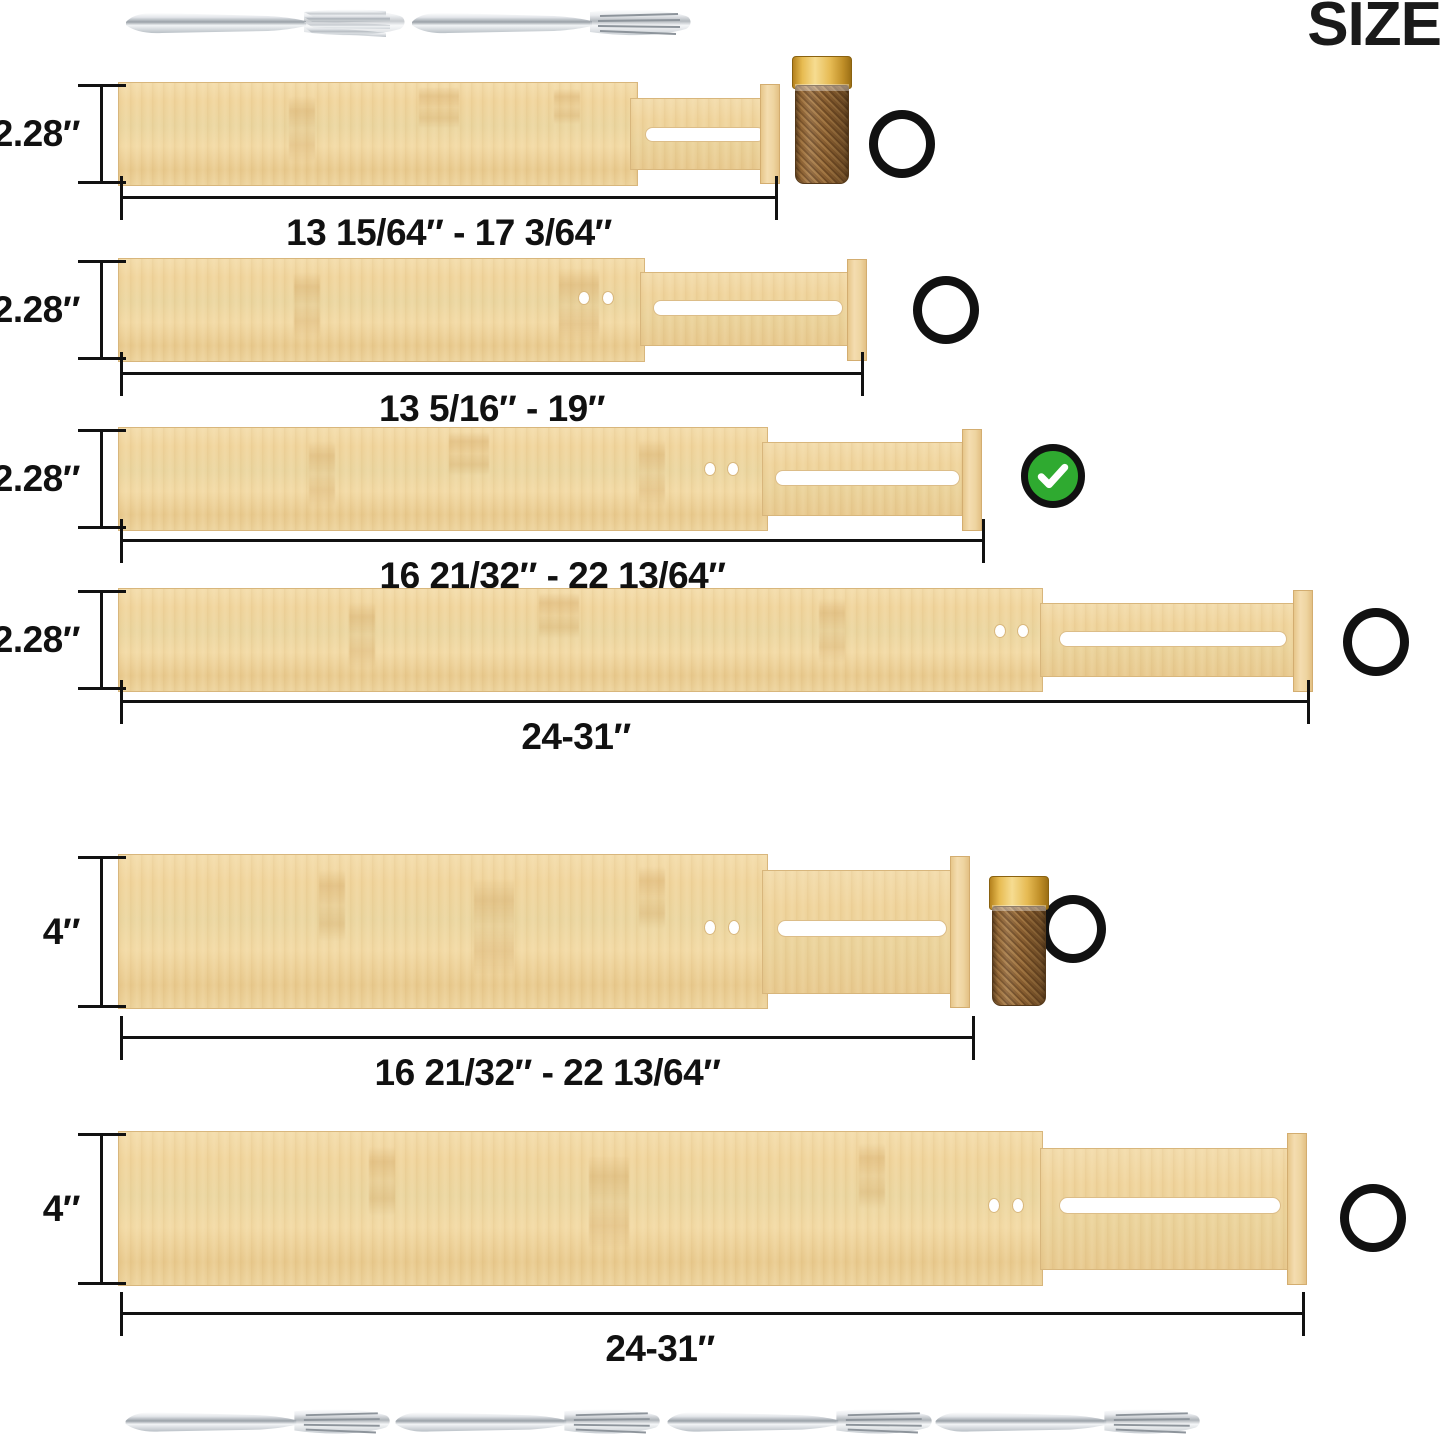 Image resolution: width=1445 pixels, height=1444 pixels. What do you see at coordinates (547, 1072) in the screenshot?
I see `length-label: 16 21/32″ - 22 13/64″` at bounding box center [547, 1072].